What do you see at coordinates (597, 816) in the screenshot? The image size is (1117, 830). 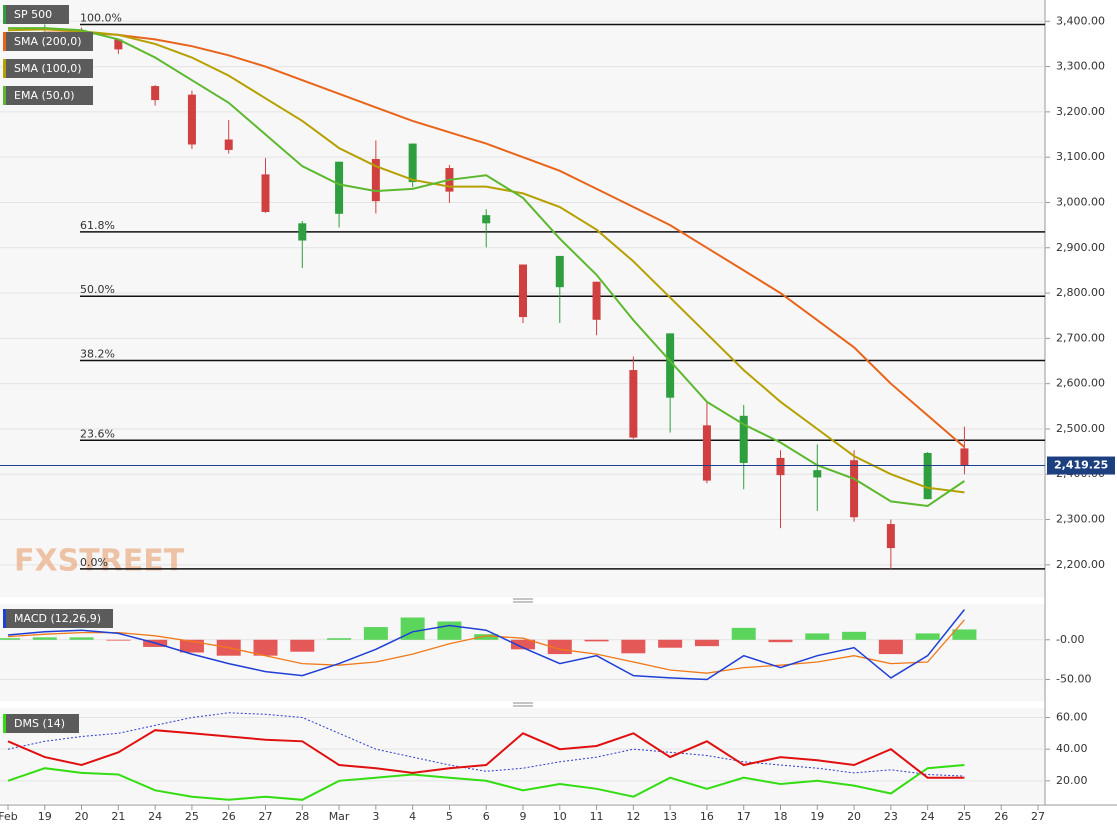 I see `x-tick-label: 11` at bounding box center [597, 816].